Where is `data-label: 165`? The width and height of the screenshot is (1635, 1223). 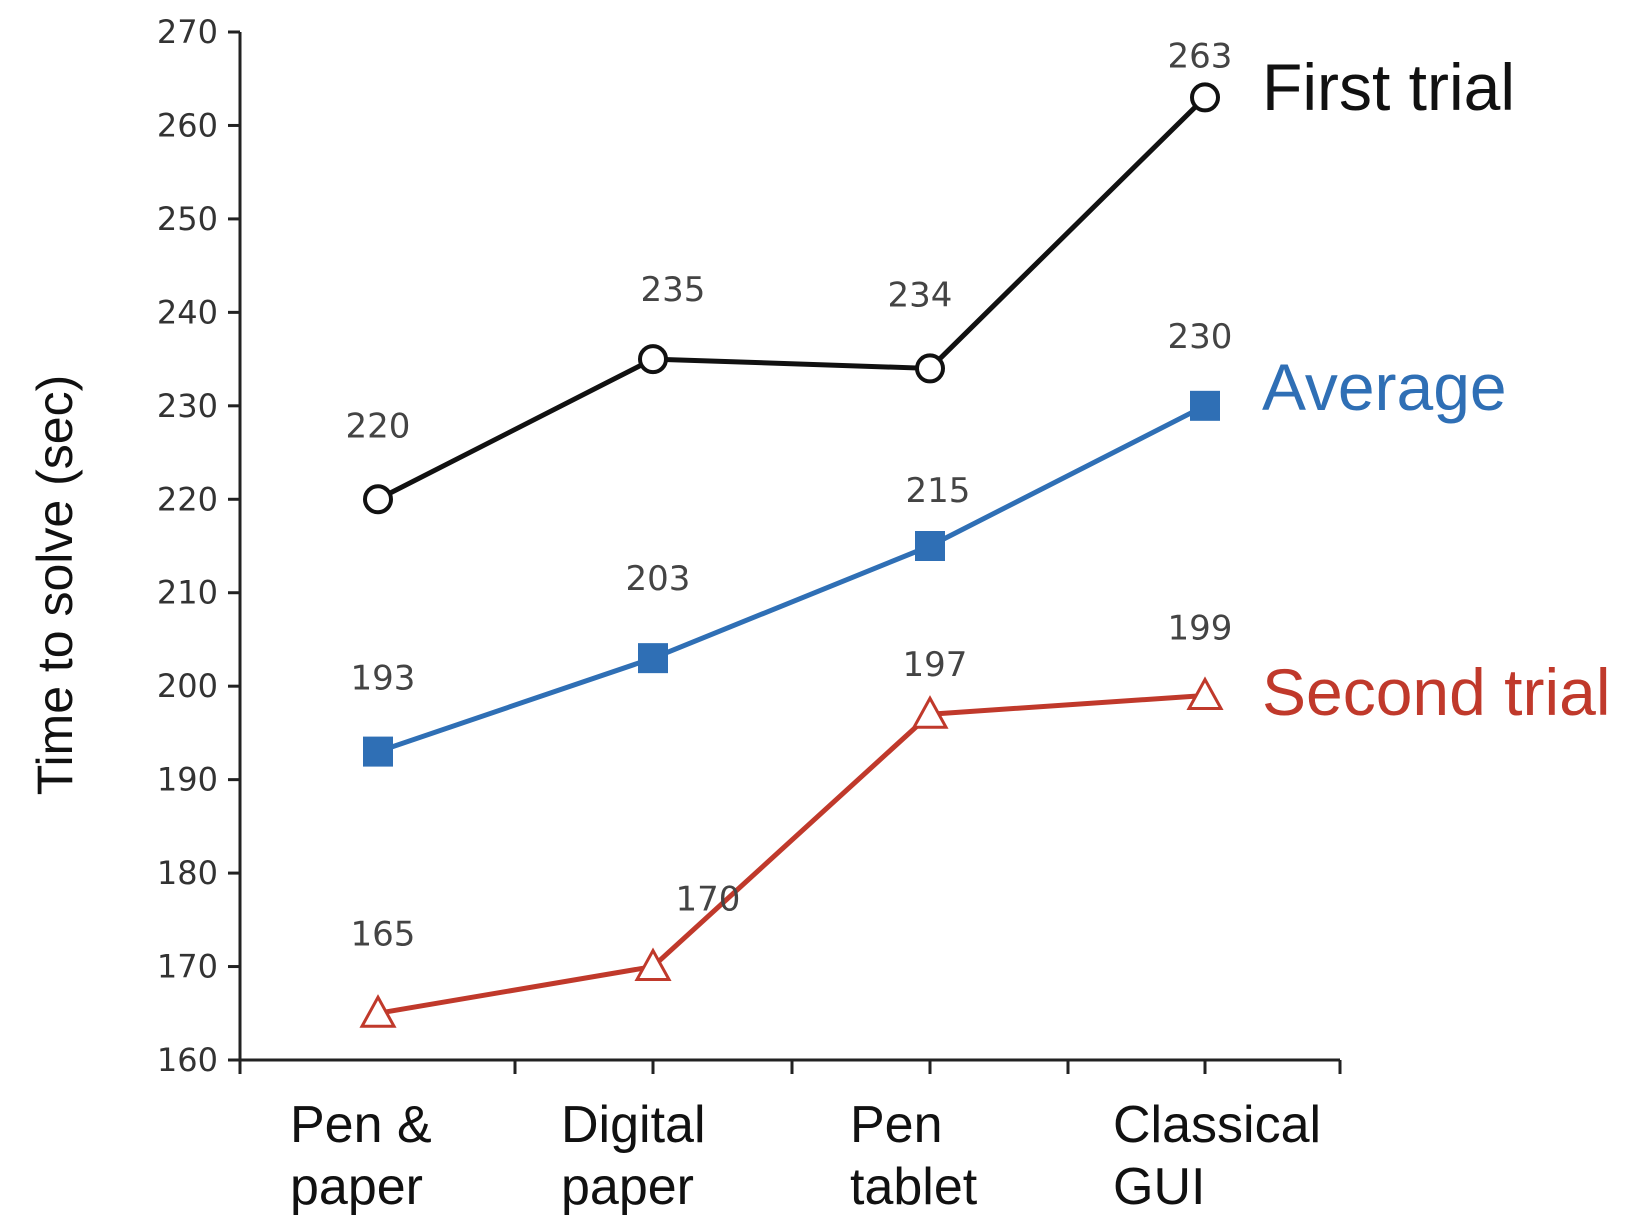
data-label: 165 is located at coordinates (383, 934).